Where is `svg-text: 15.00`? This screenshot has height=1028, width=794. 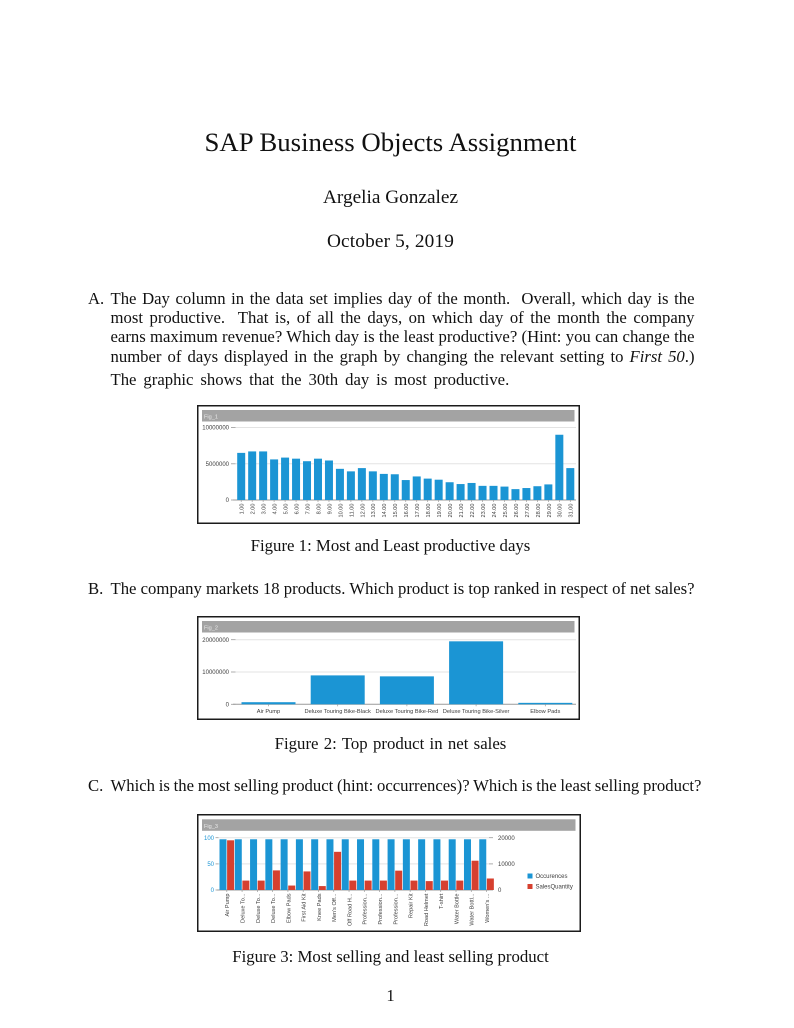 svg-text: 15.00 is located at coordinates (396, 511).